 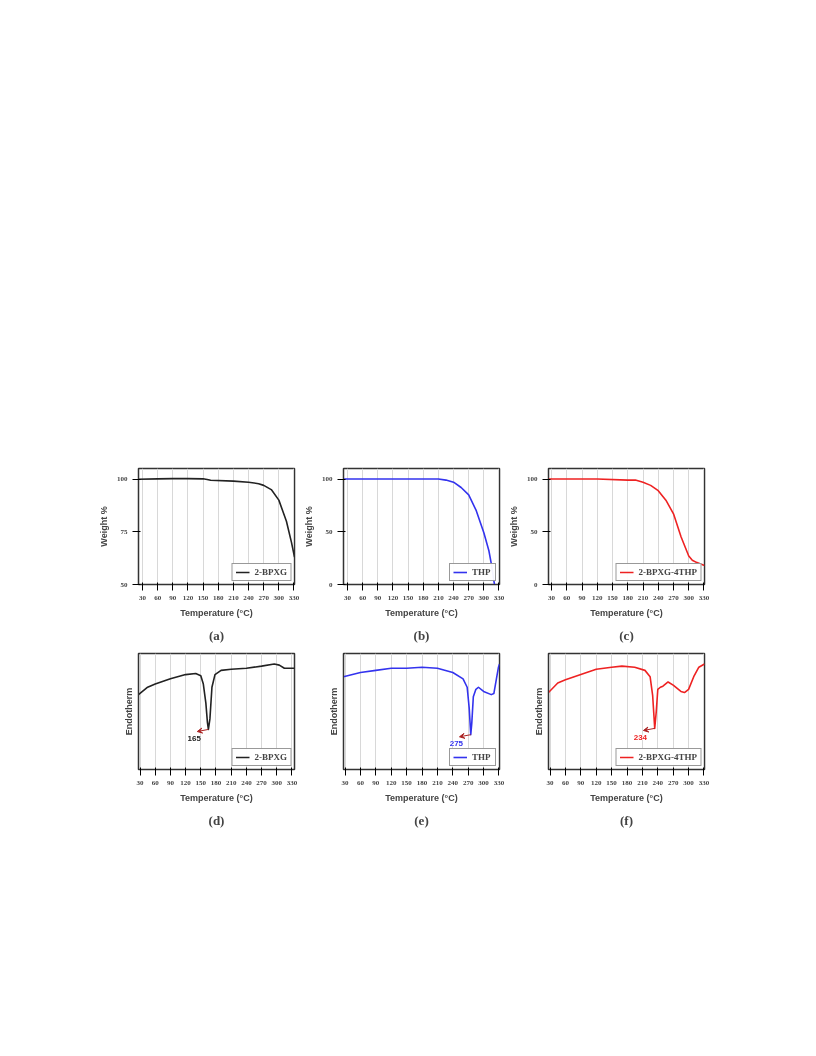 What do you see at coordinates (194, 738) in the screenshot?
I see `annotation: 165` at bounding box center [194, 738].